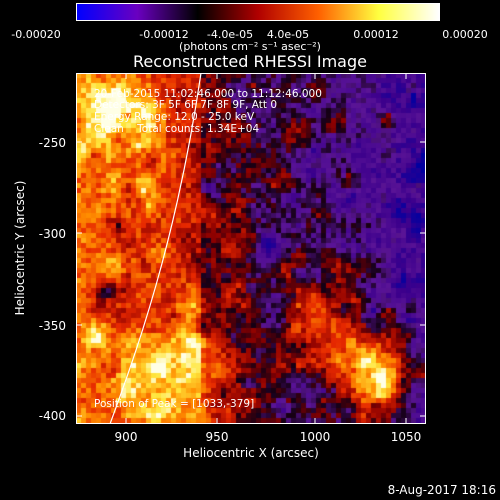  Describe the element at coordinates (376, 34) in the screenshot. I see `colorbar-tick: 0.00012` at that location.